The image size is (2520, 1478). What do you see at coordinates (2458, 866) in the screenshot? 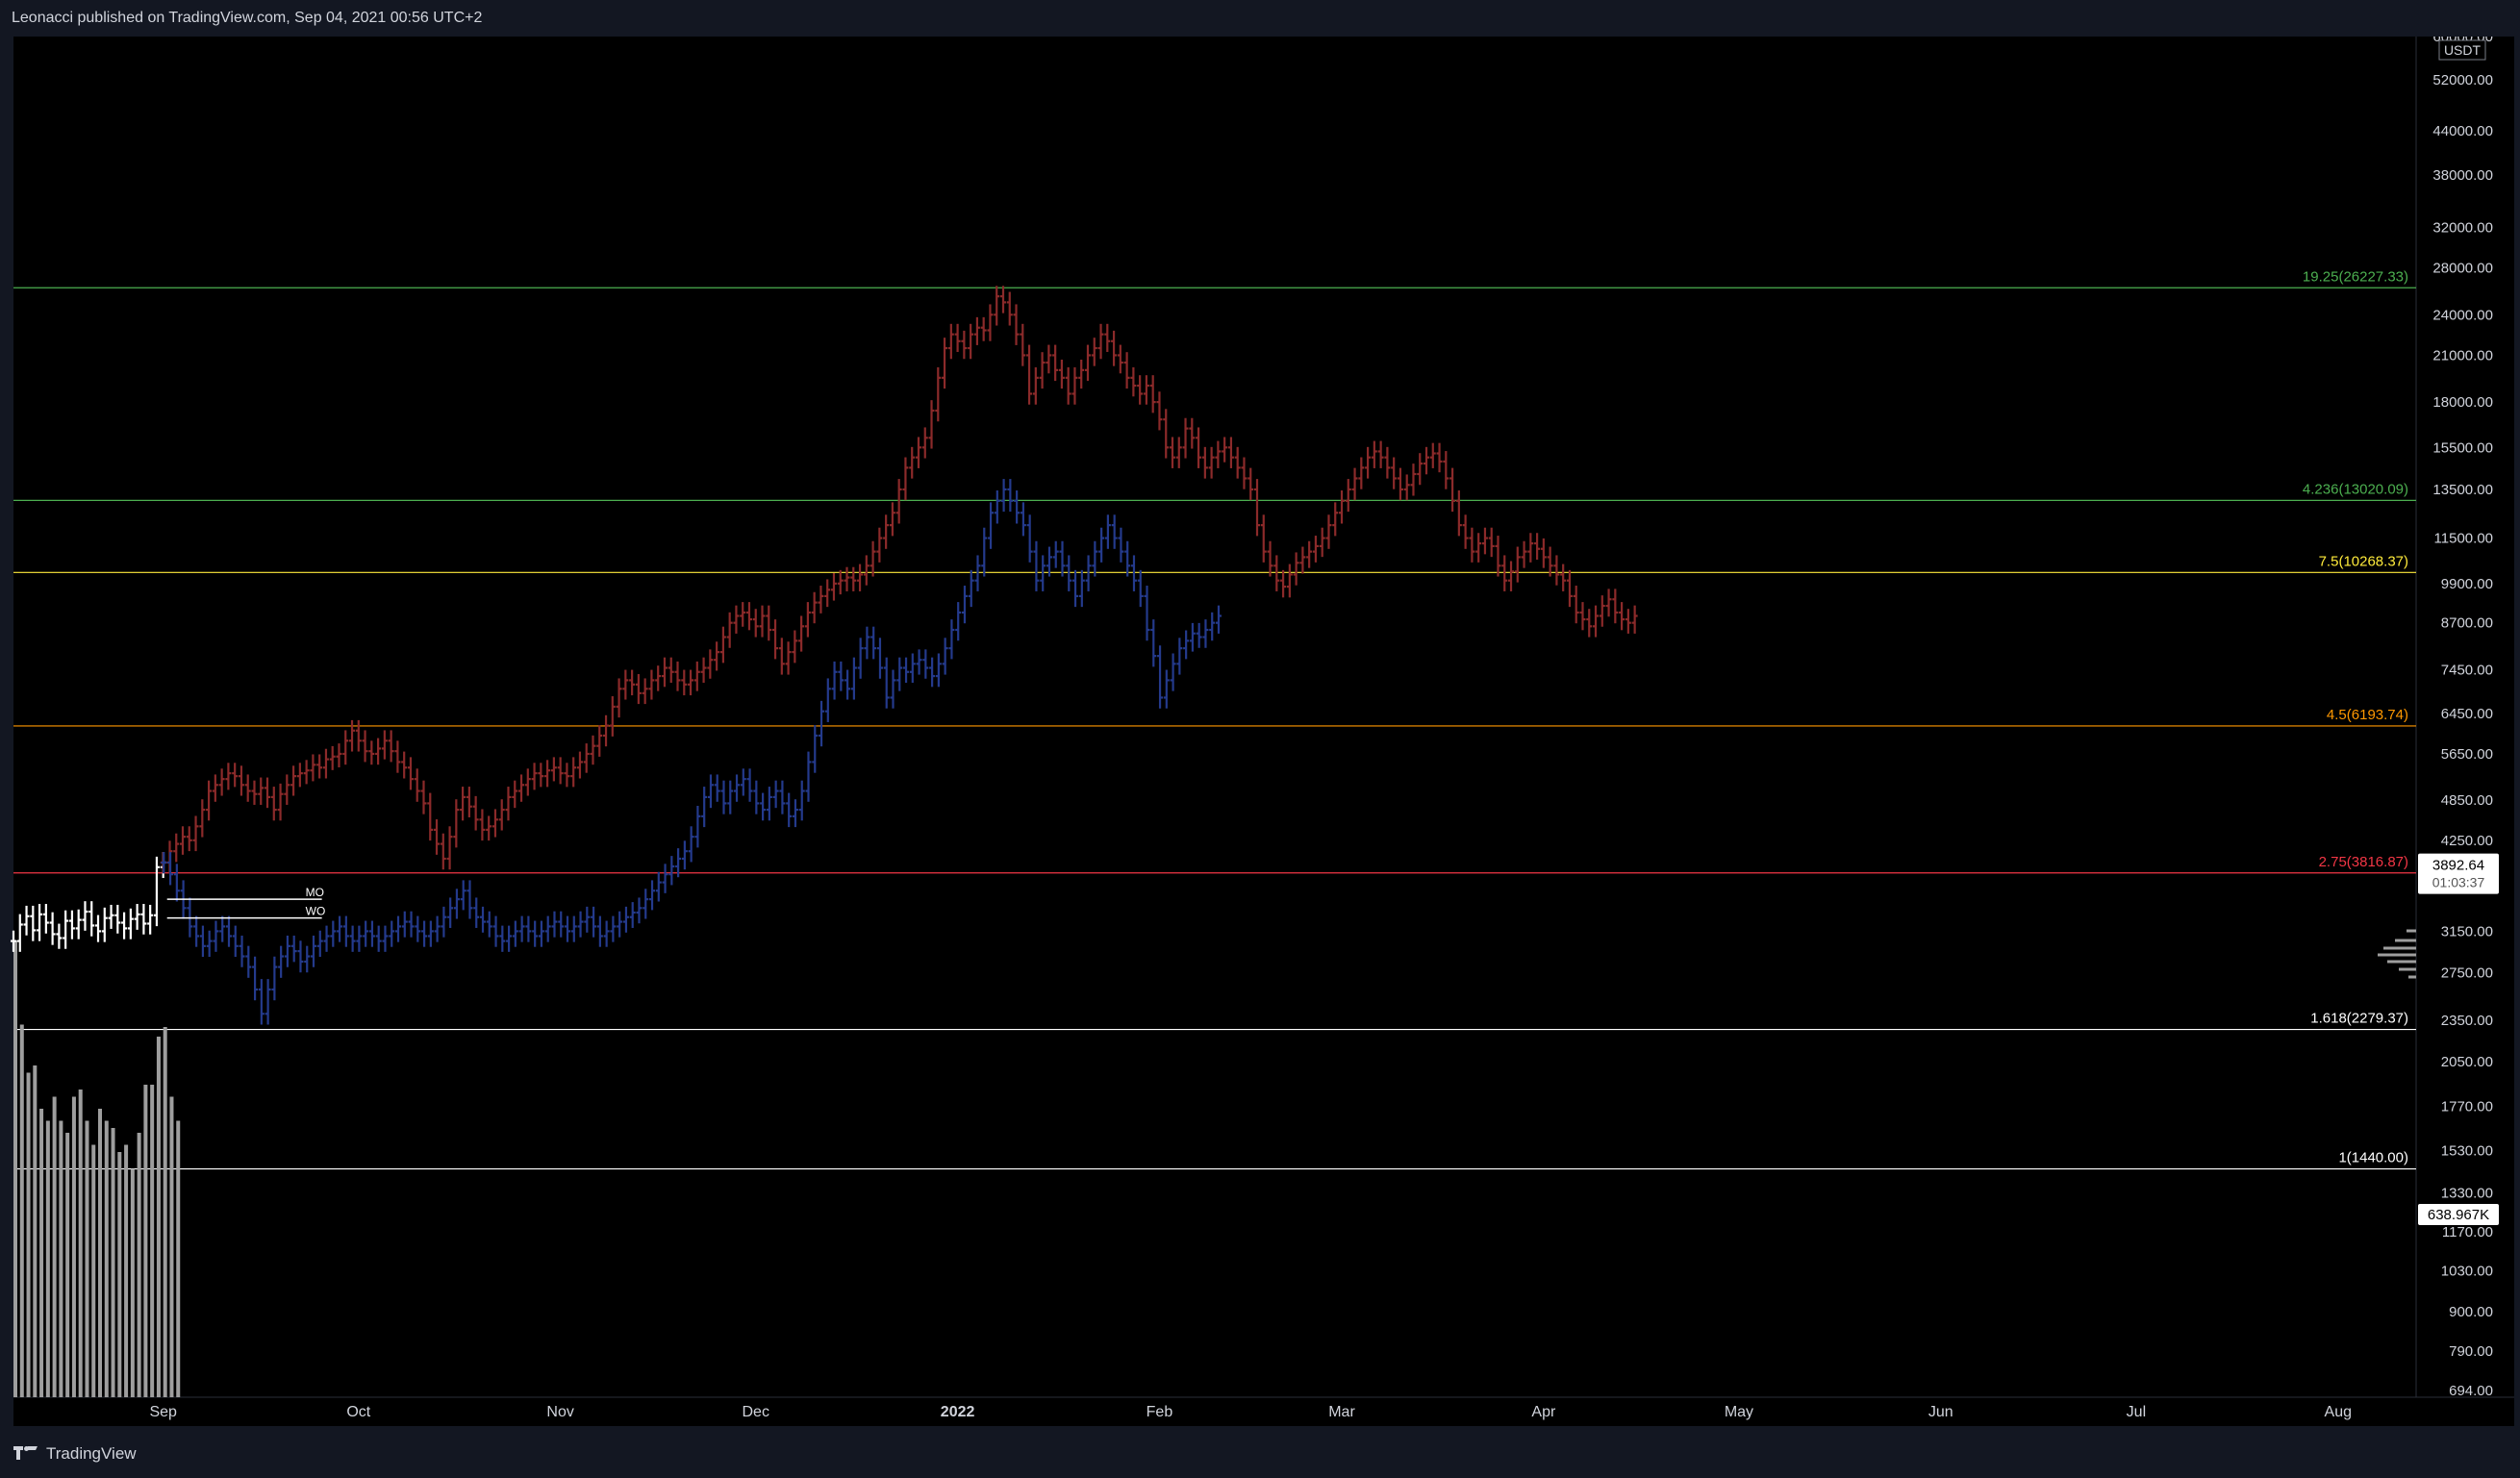
I see `price-tag-value: 3892.64` at bounding box center [2458, 866].